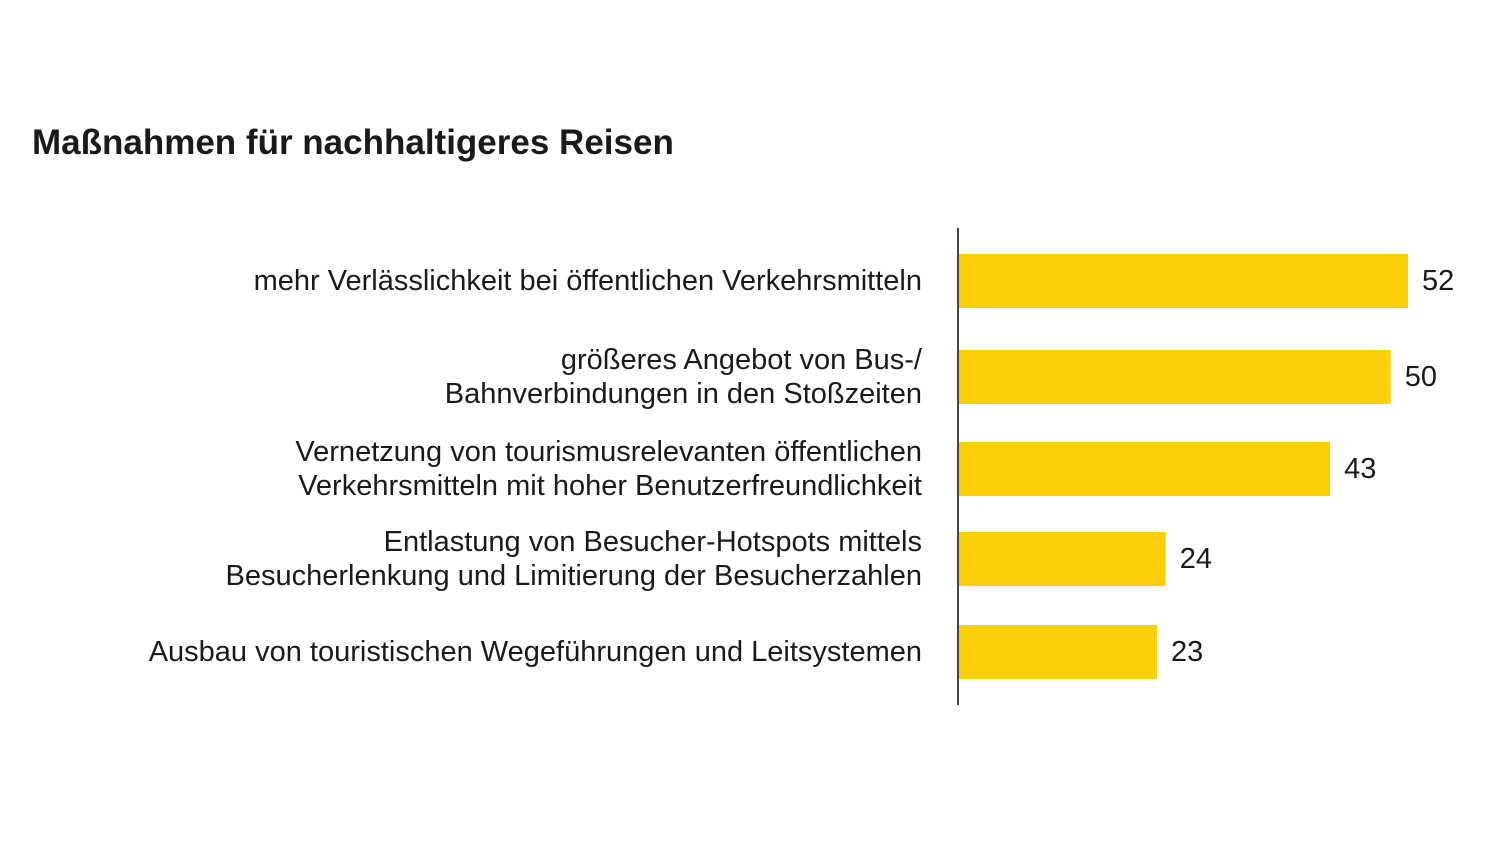 This screenshot has width=1500, height=844. What do you see at coordinates (1196, 559) in the screenshot?
I see `value-label-4: 24` at bounding box center [1196, 559].